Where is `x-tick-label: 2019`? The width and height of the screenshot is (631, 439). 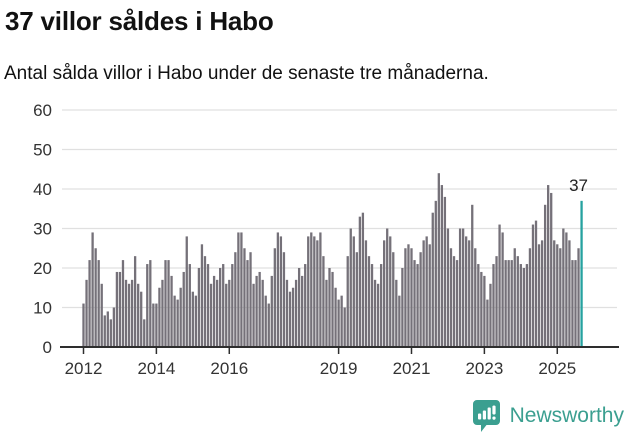 x-tick-label: 2019 is located at coordinates (339, 368).